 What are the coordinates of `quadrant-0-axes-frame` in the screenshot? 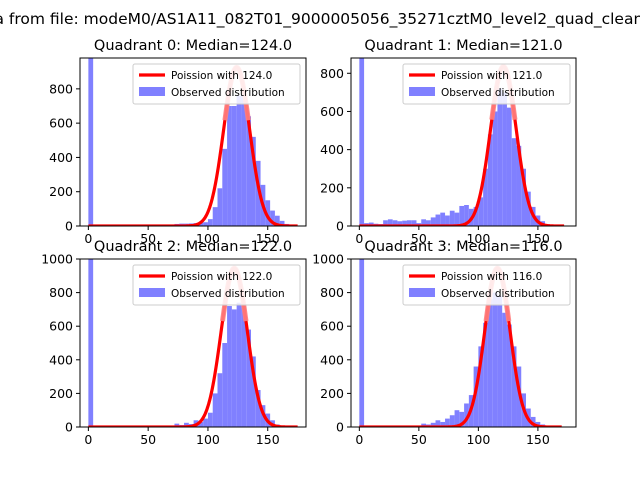 It's located at (193, 142).